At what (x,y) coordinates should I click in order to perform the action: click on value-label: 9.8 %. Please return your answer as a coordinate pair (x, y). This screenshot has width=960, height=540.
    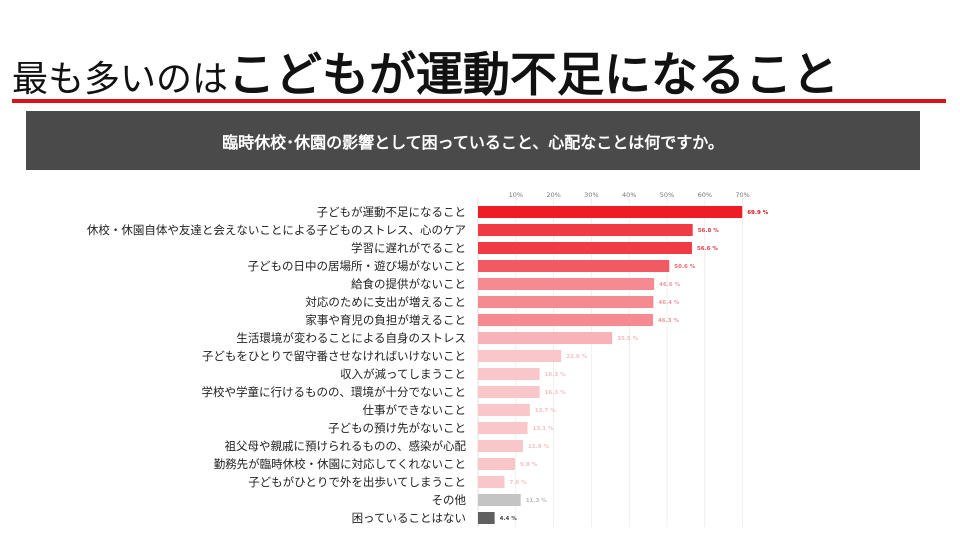
    Looking at the image, I should click on (529, 465).